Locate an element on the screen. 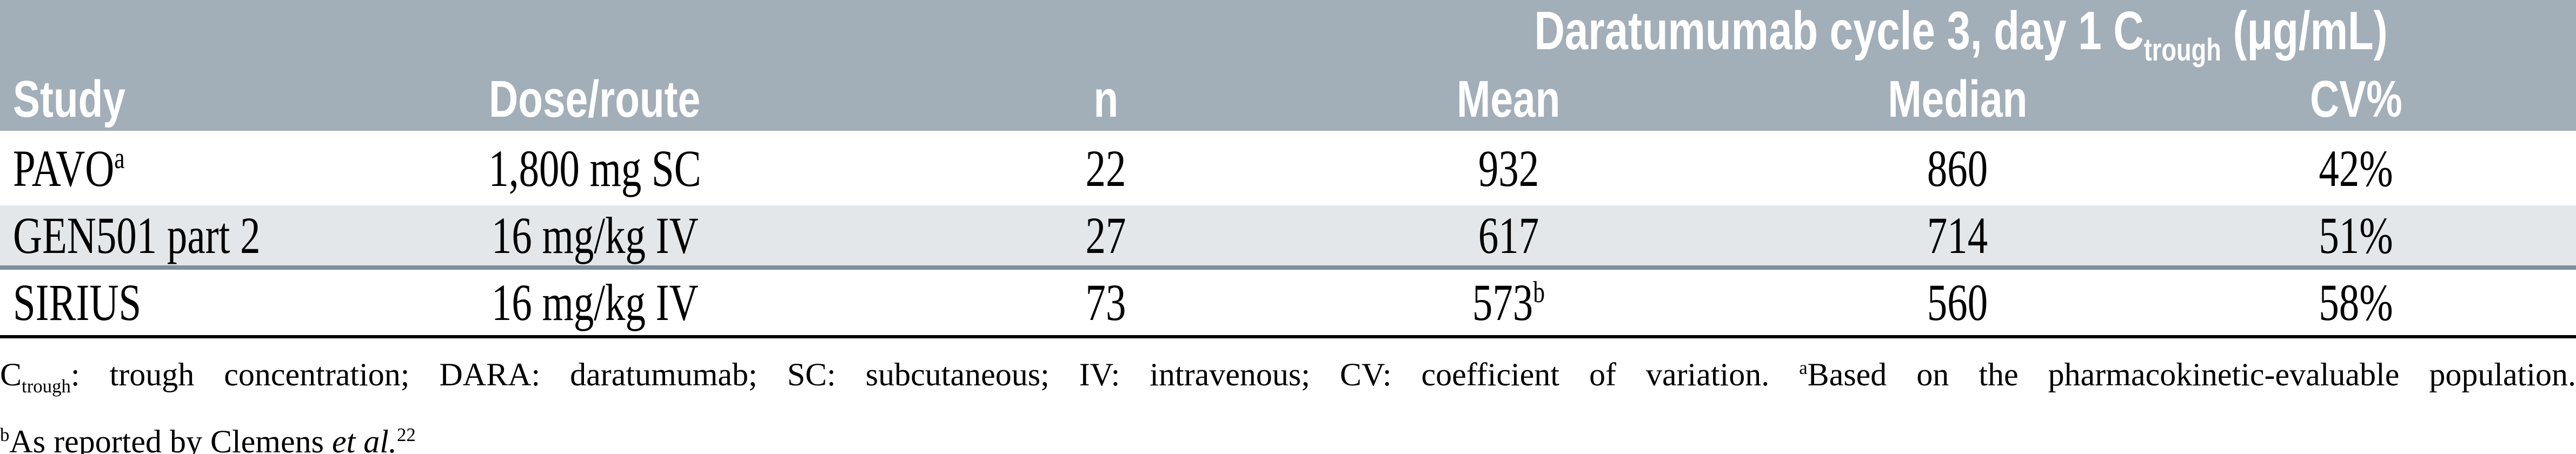  column-header-median: Median is located at coordinates (1958, 99).